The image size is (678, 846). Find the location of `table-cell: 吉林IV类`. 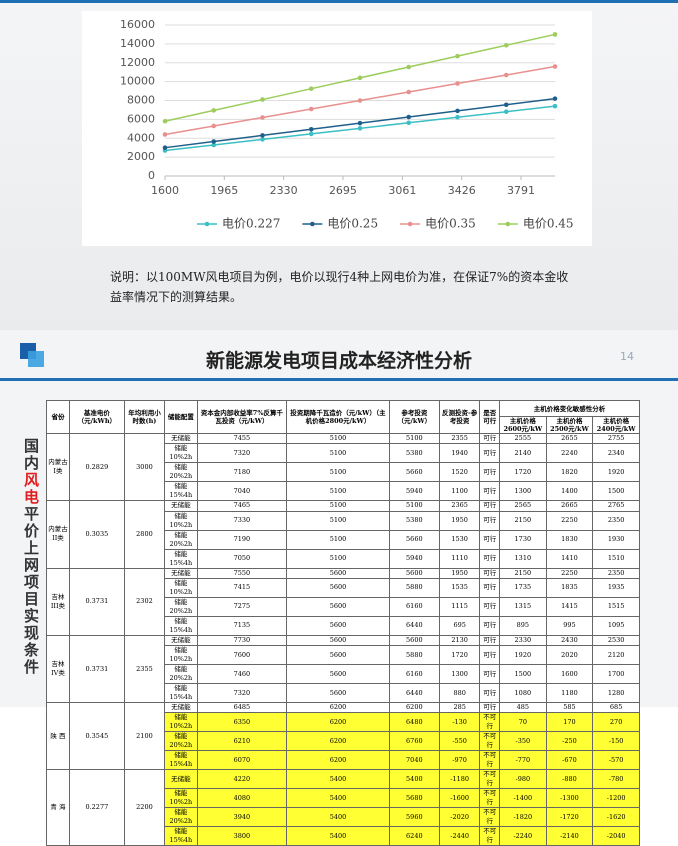

table-cell: 吉林IV类 is located at coordinates (58, 669).